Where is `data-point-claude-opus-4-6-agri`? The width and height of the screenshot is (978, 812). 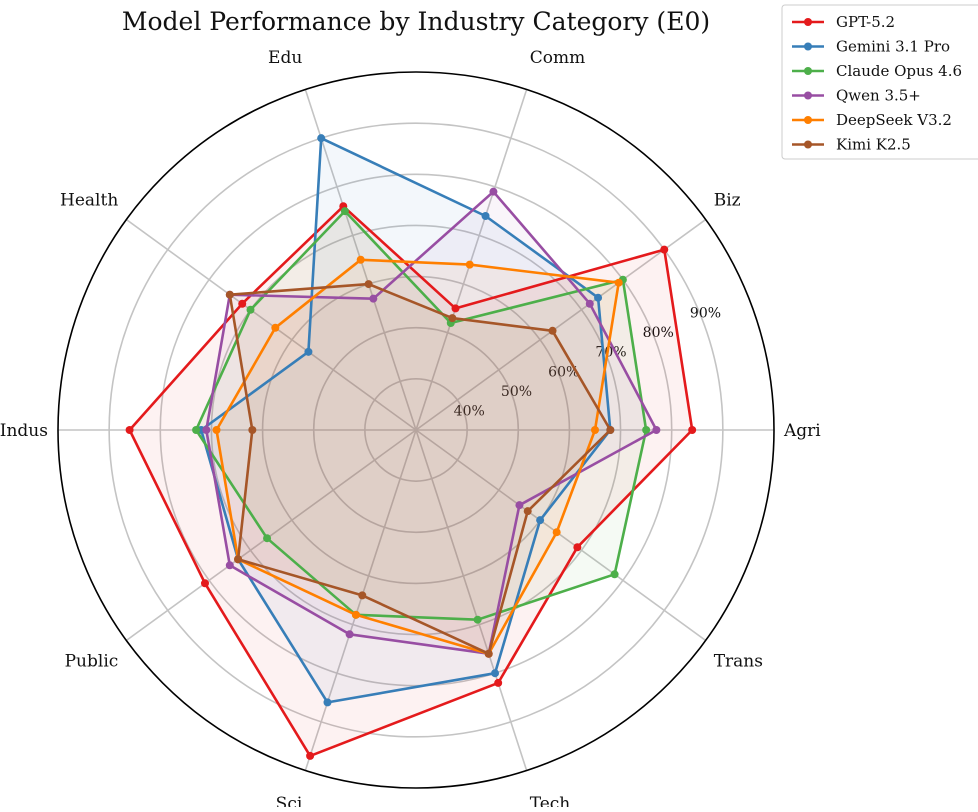 data-point-claude-opus-4-6-agri is located at coordinates (646, 430).